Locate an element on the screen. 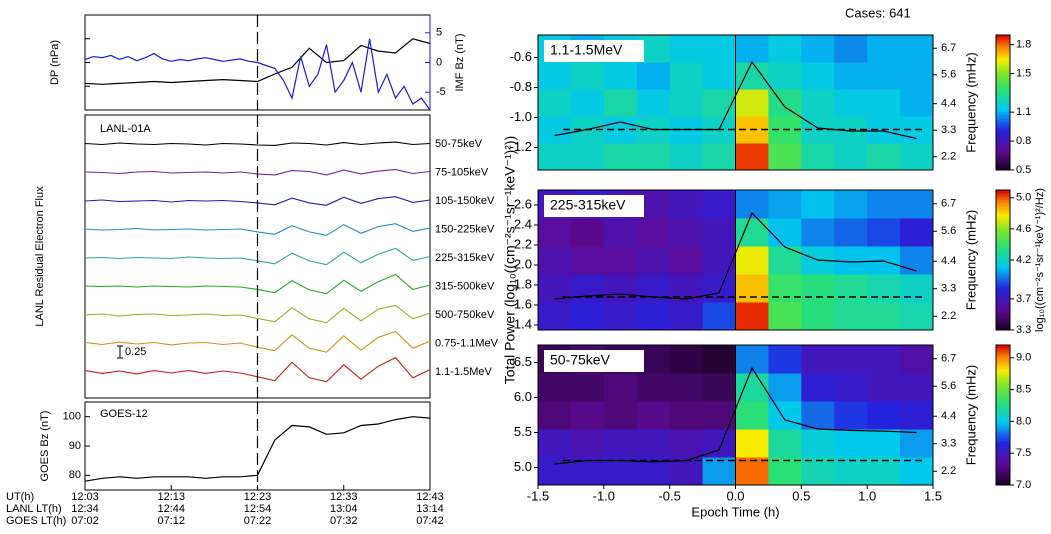 The image size is (1051, 534). panel-title: GOES-12 is located at coordinates (124, 414).